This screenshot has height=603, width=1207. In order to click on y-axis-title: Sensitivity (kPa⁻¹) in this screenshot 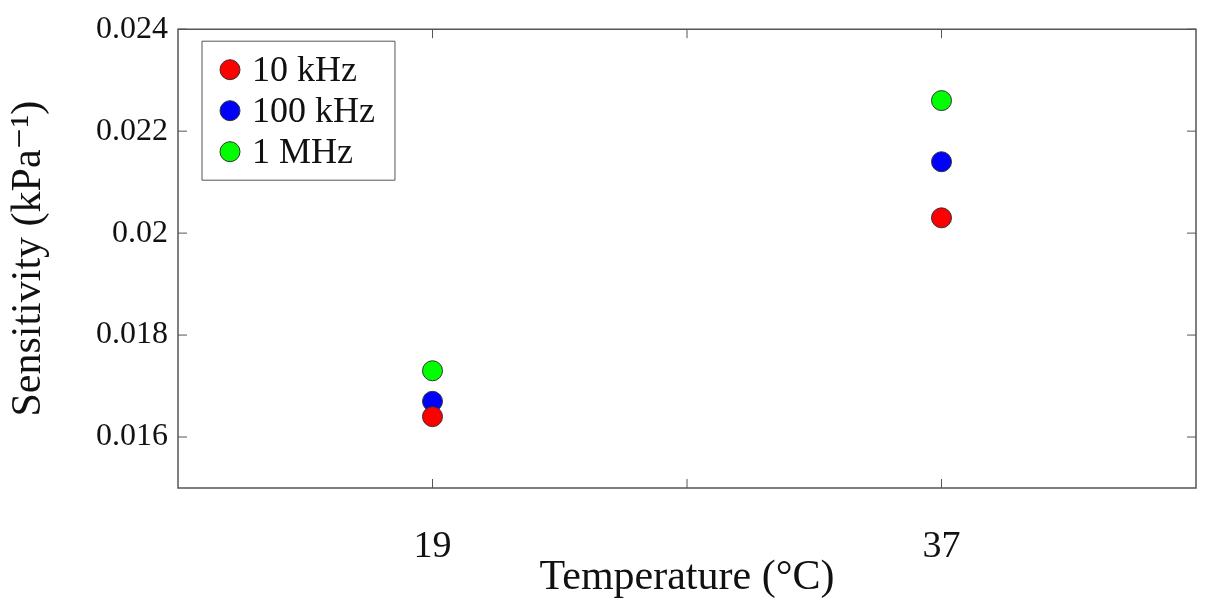, I will do `click(27, 258)`.